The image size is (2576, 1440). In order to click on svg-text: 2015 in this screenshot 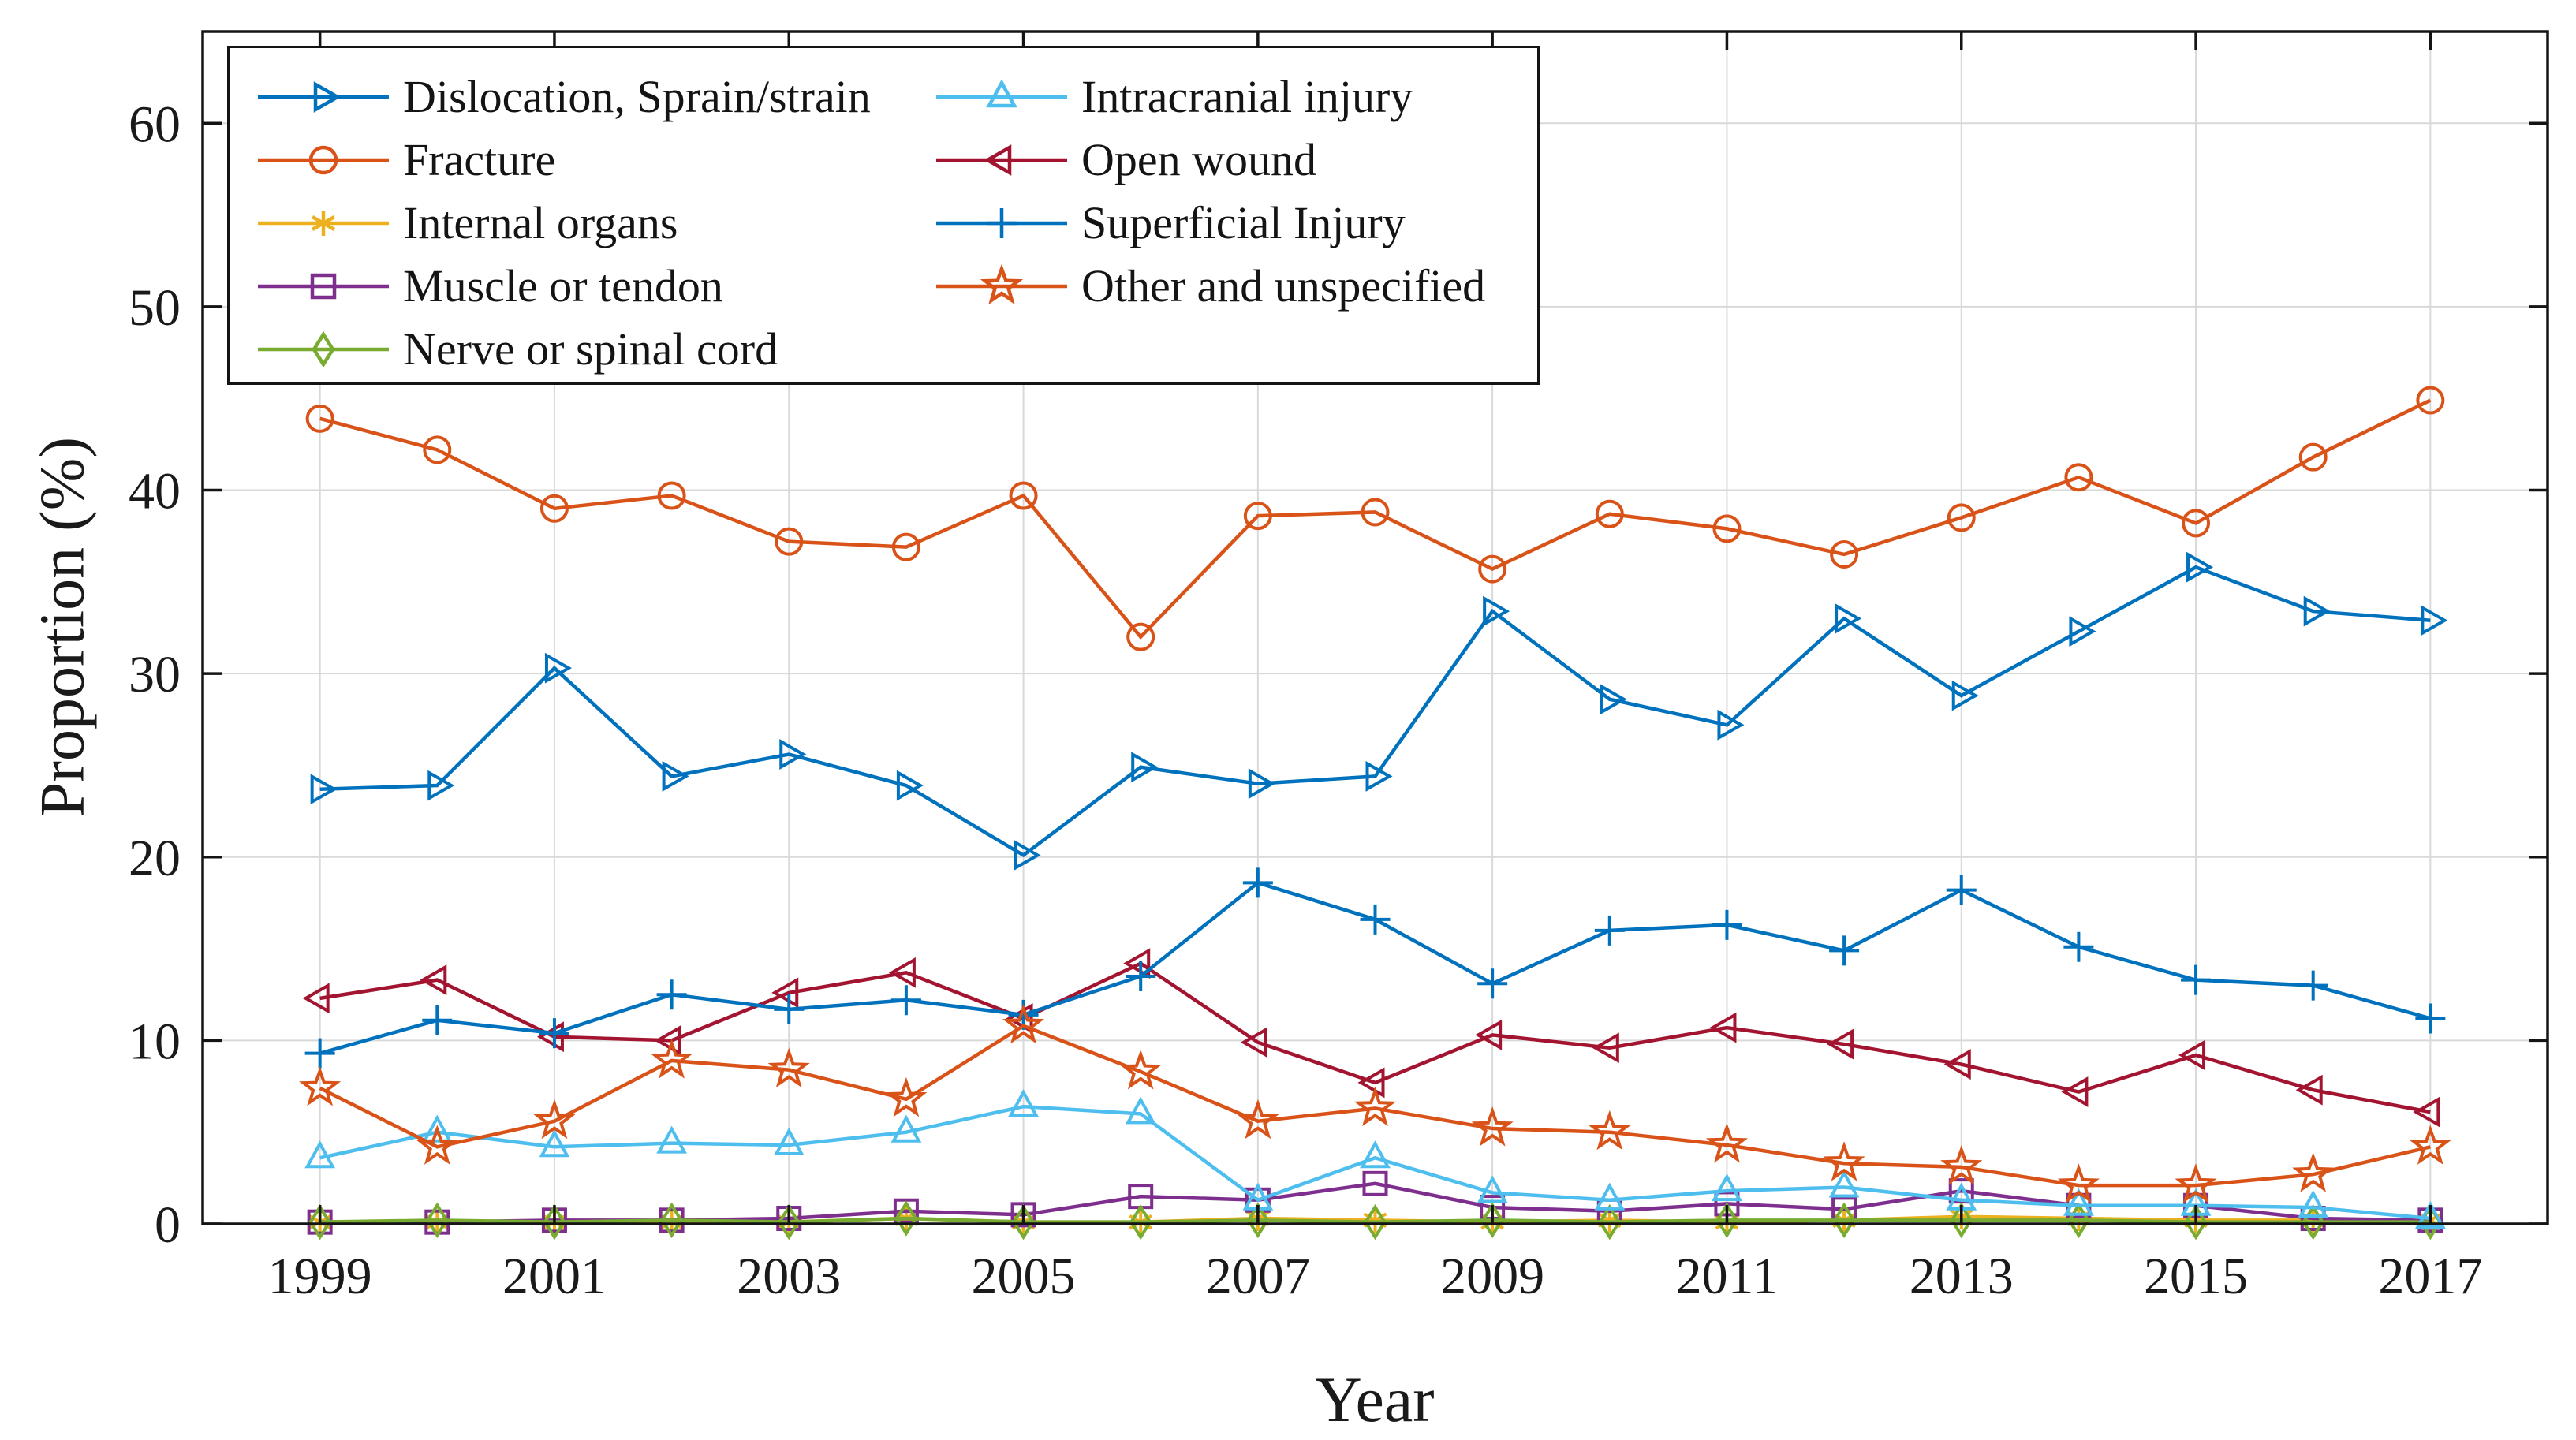, I will do `click(2196, 1276)`.